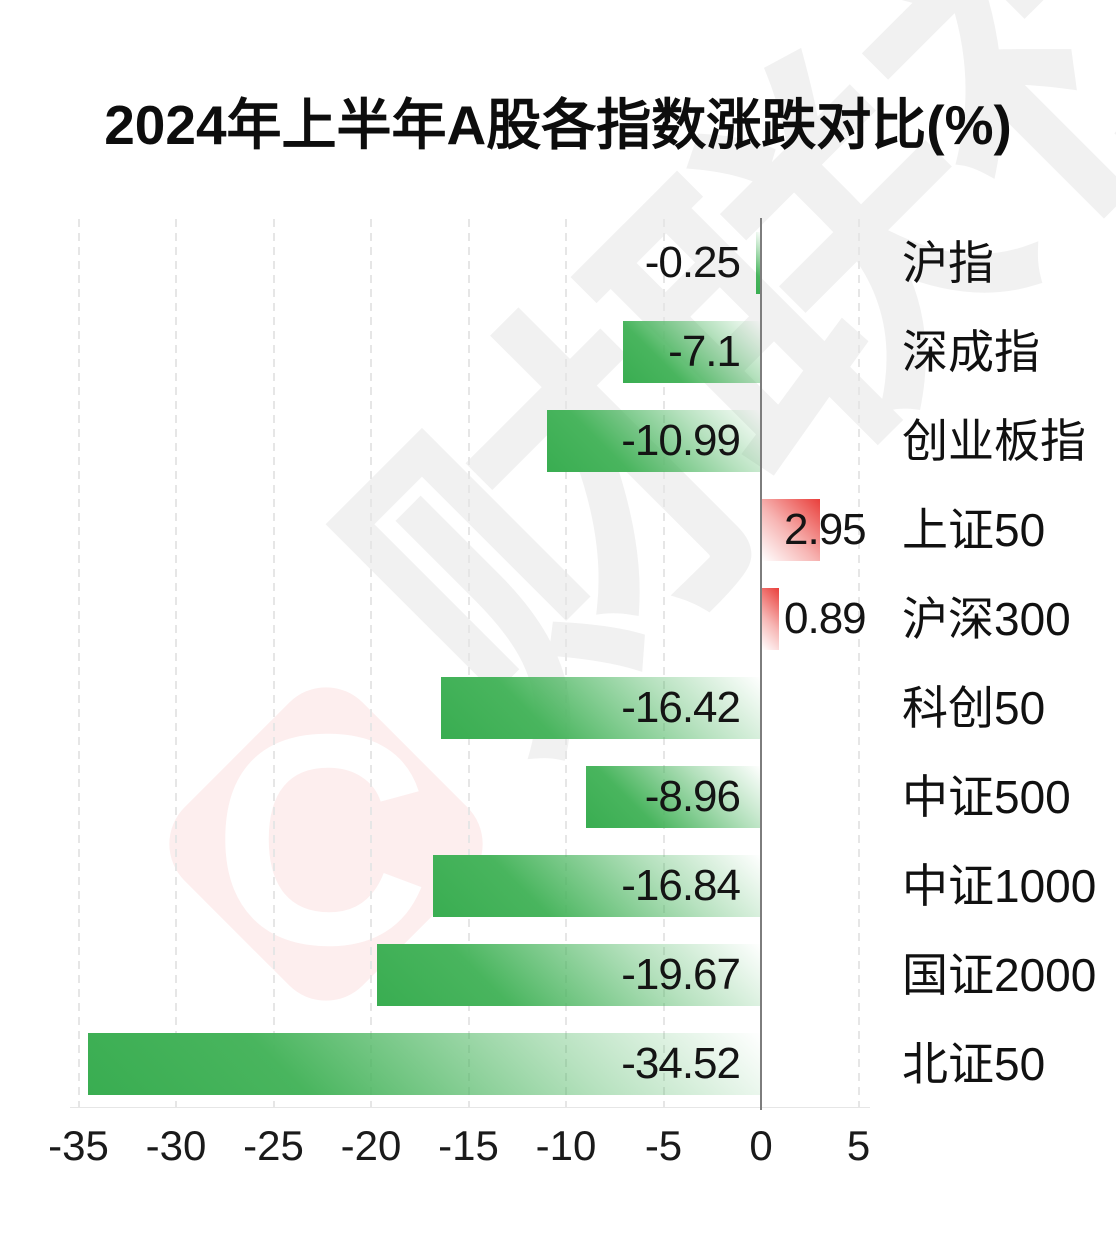  What do you see at coordinates (681, 885) in the screenshot?
I see `value-label: -16.84` at bounding box center [681, 885].